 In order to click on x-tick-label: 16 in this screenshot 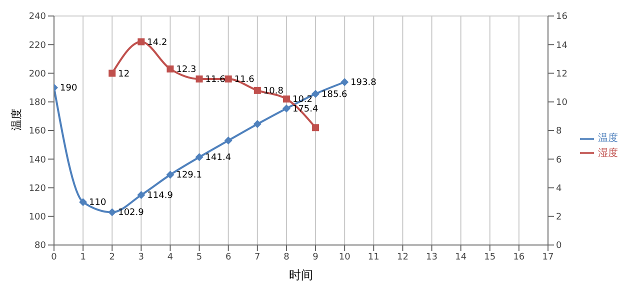, I will do `click(519, 257)`.